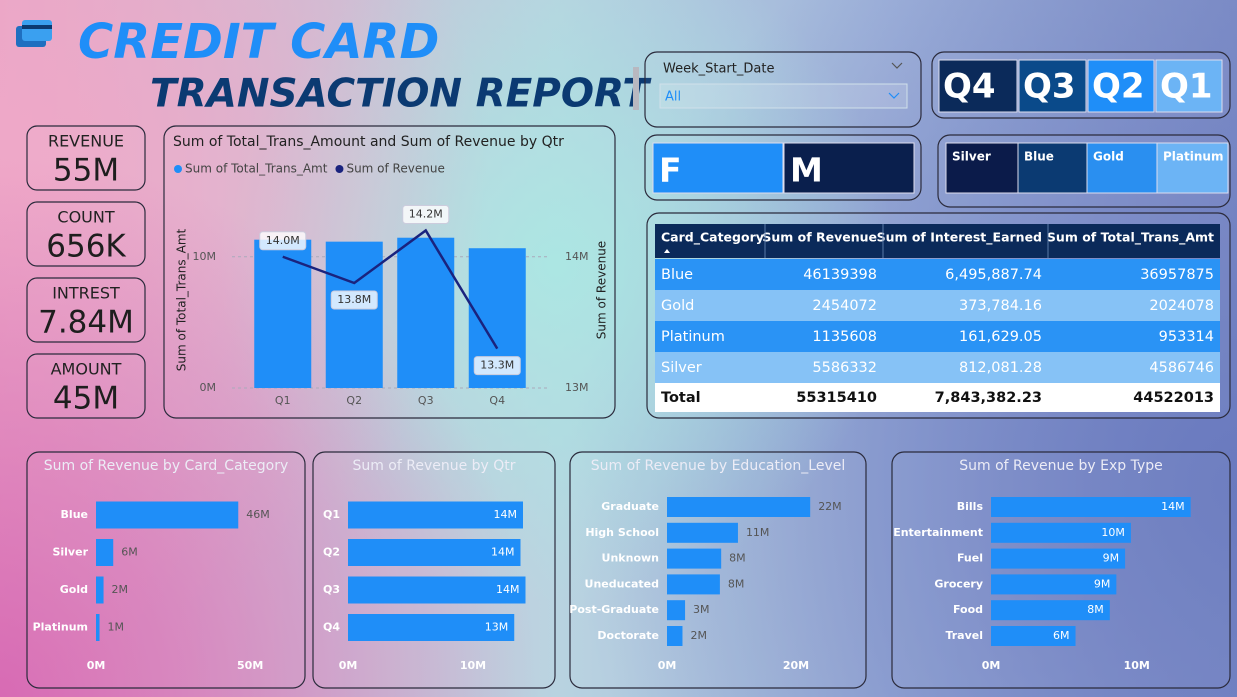 This screenshot has height=697, width=1237. I want to click on report-title: CREDIT CARD, so click(258, 42).